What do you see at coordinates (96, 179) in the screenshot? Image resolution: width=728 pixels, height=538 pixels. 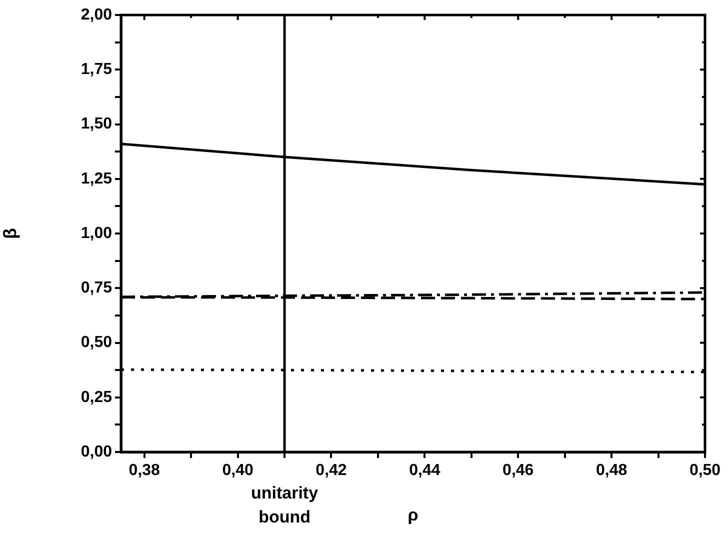 I see `y-tick-label: 1,25` at bounding box center [96, 179].